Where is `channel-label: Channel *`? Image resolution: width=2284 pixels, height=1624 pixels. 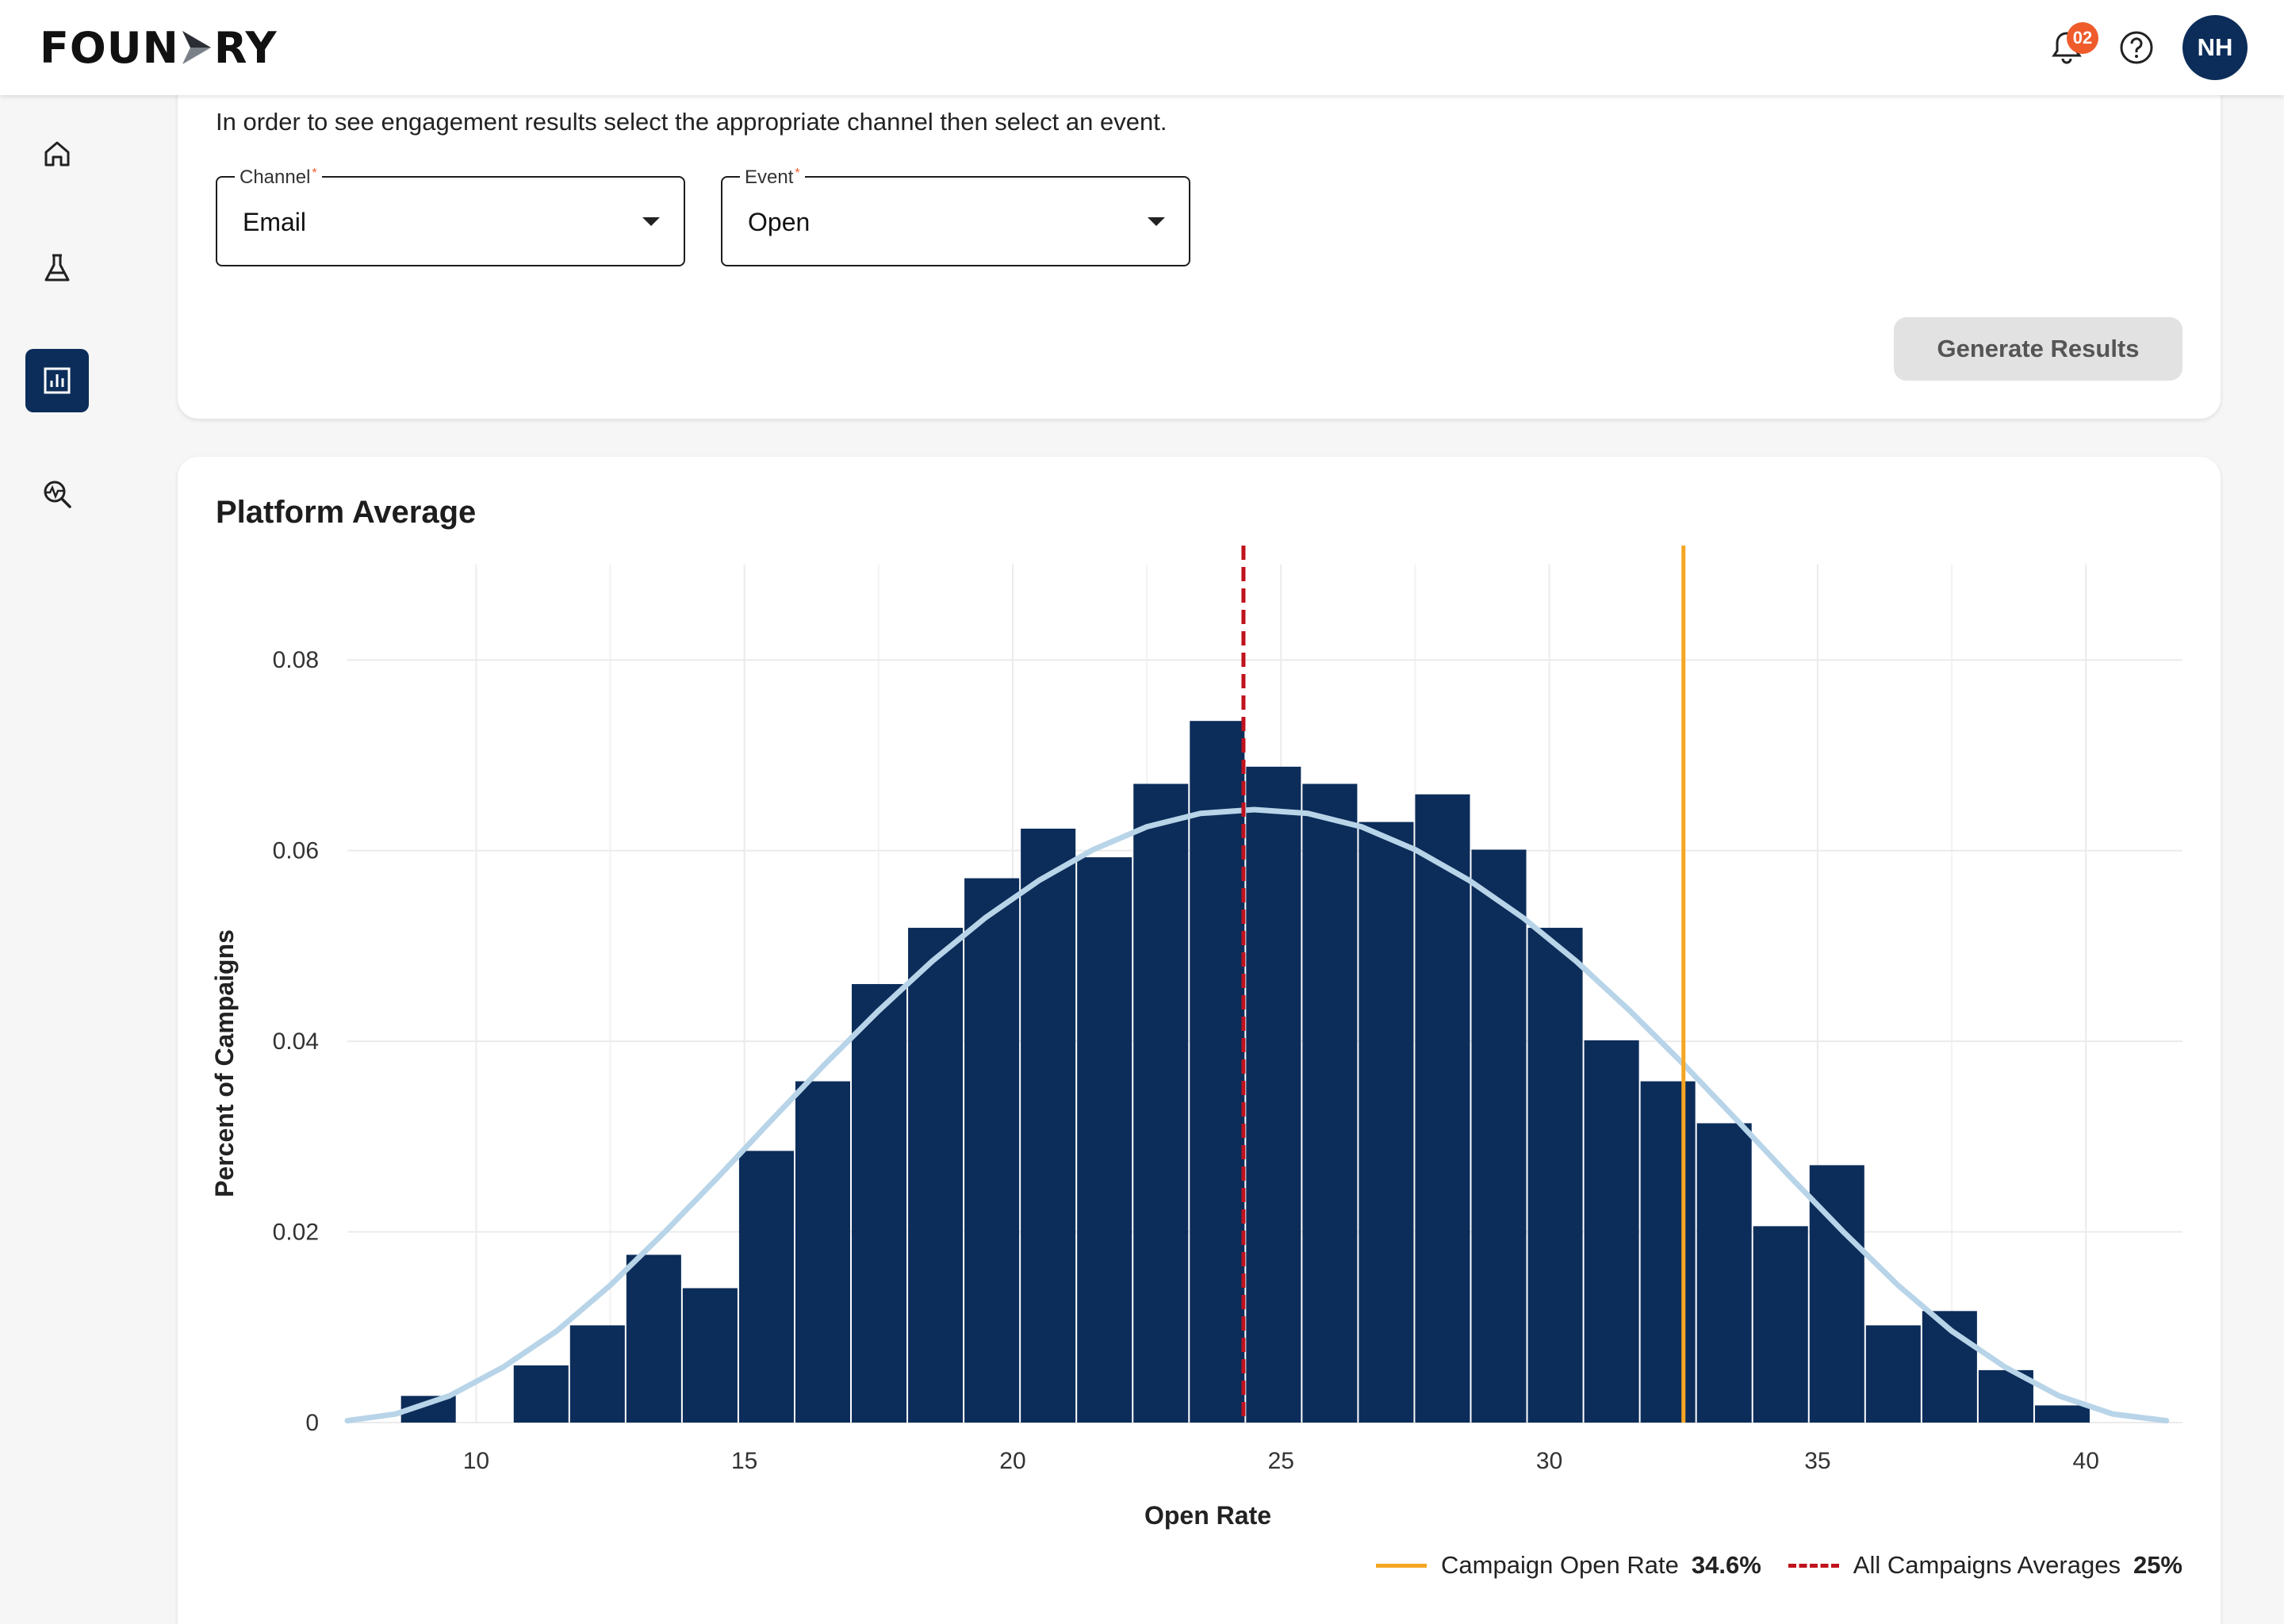
channel-label: Channel * is located at coordinates (278, 178).